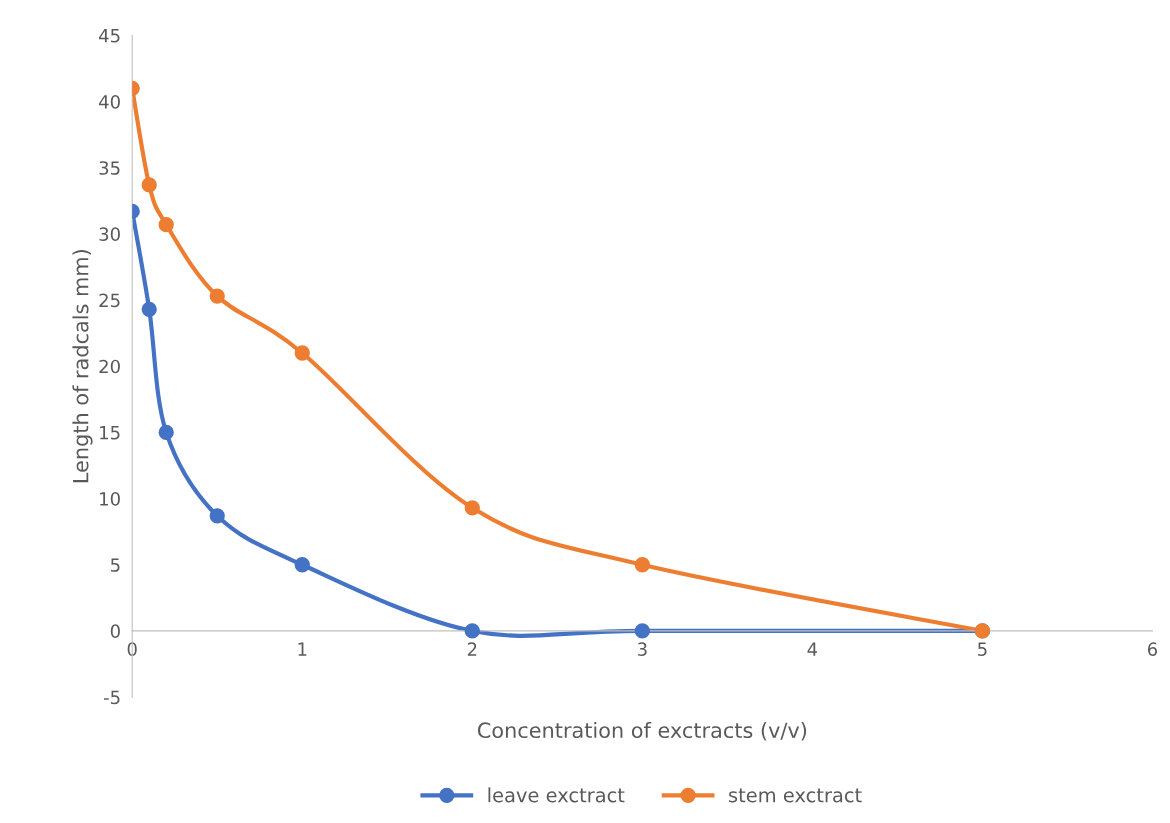 The image size is (1170, 823). I want to click on y-axis-title: Length of radcals mm), so click(82, 366).